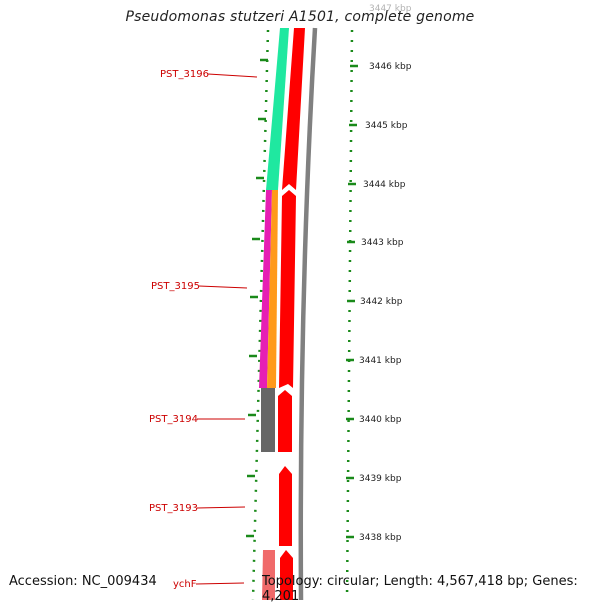 This screenshot has width=600, height=604. I want to click on inner-major-ticks, so click(257, 298).